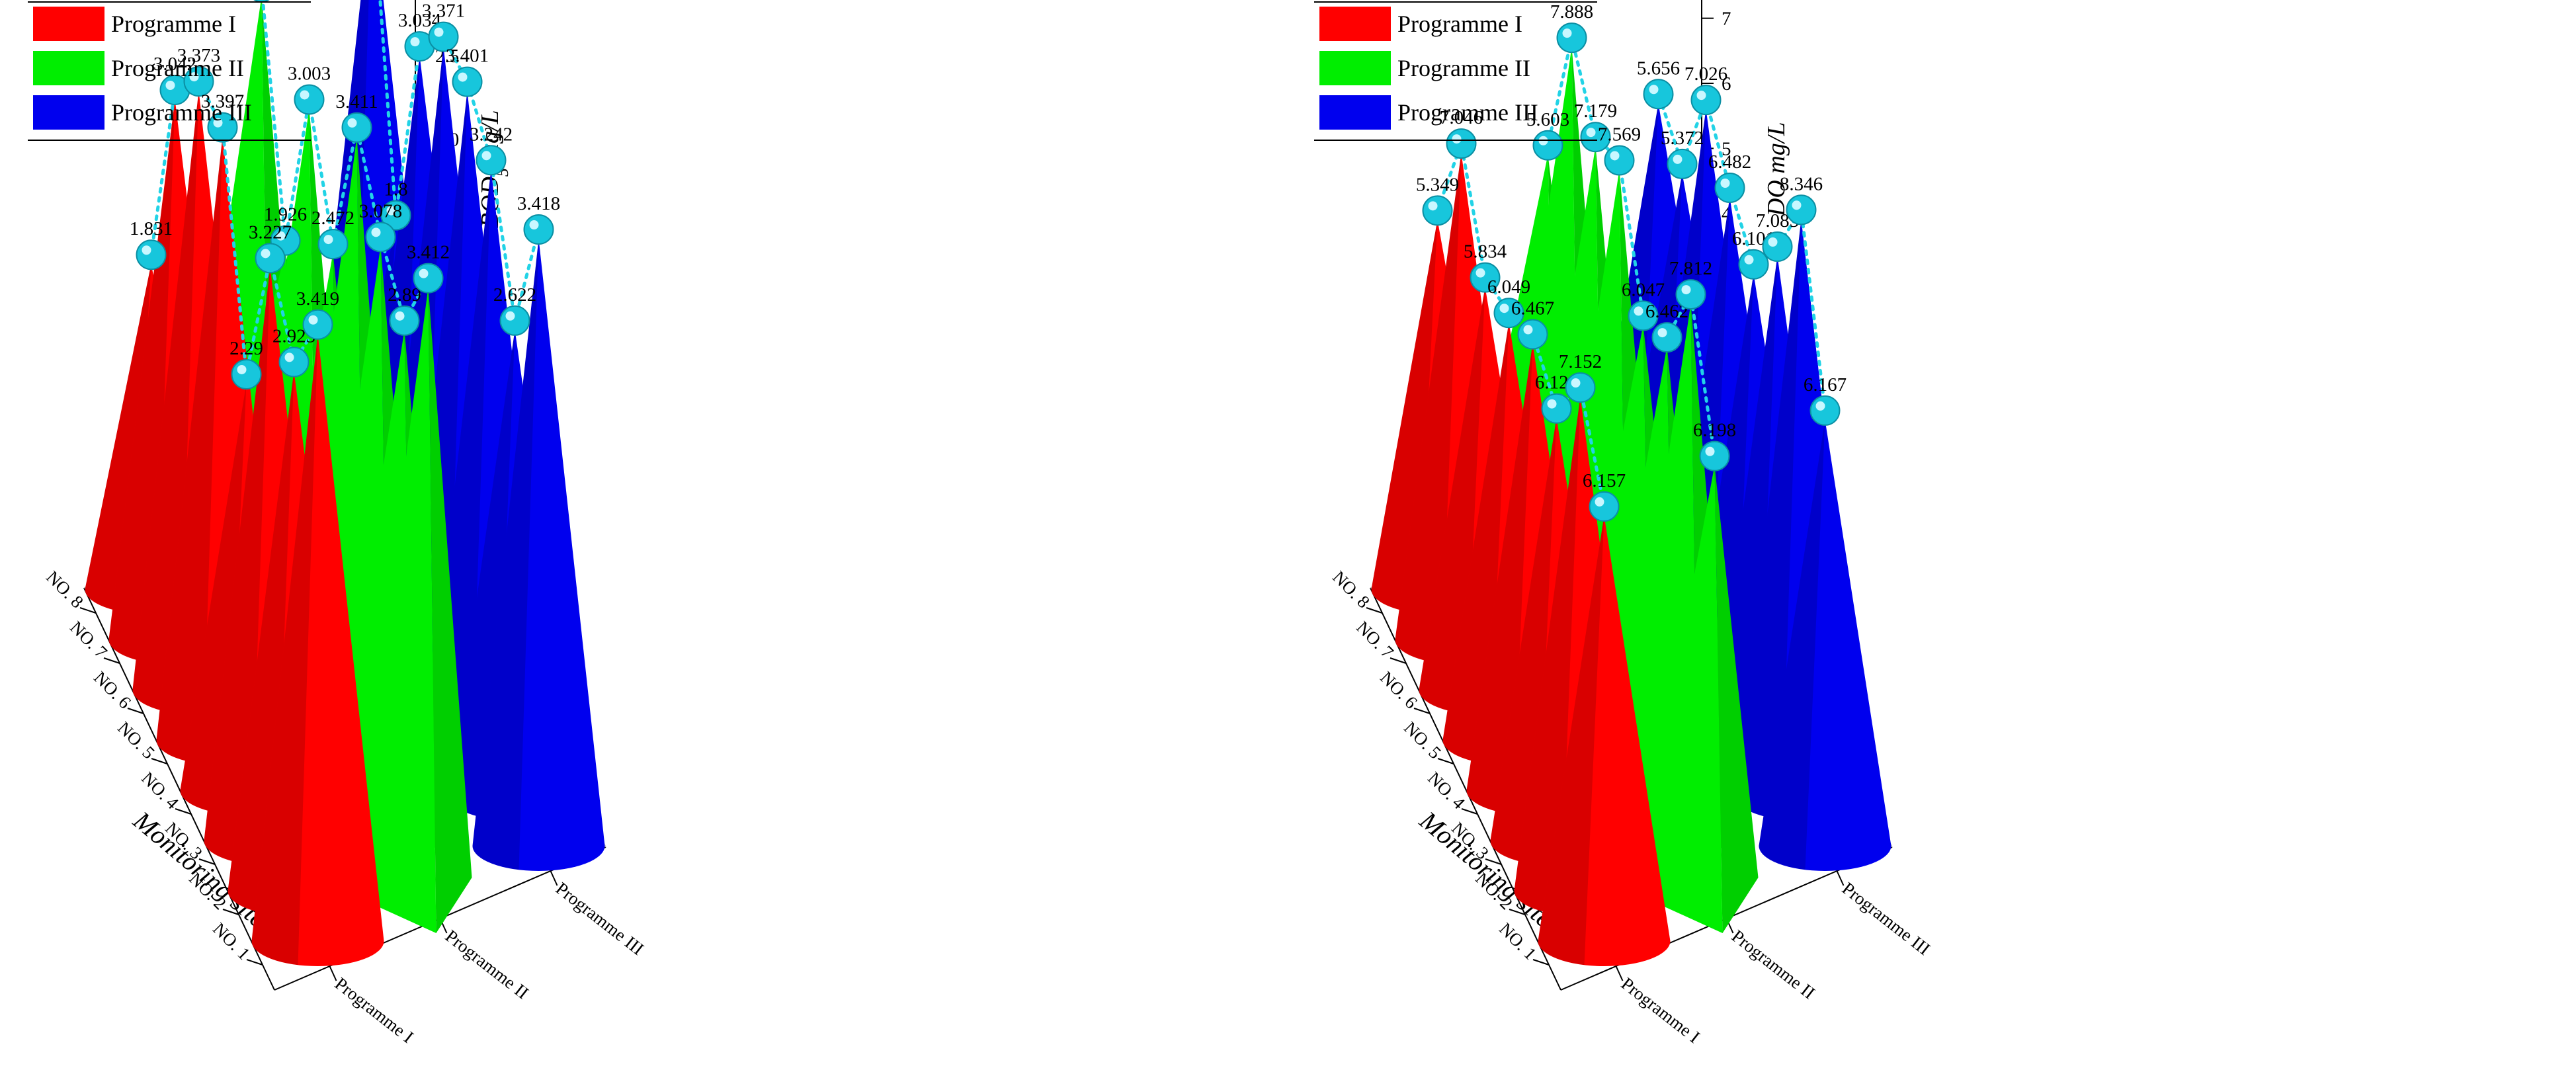 The width and height of the screenshot is (2576, 1070). Describe the element at coordinates (333, 218) in the screenshot. I see `data-label: 2.472` at that location.